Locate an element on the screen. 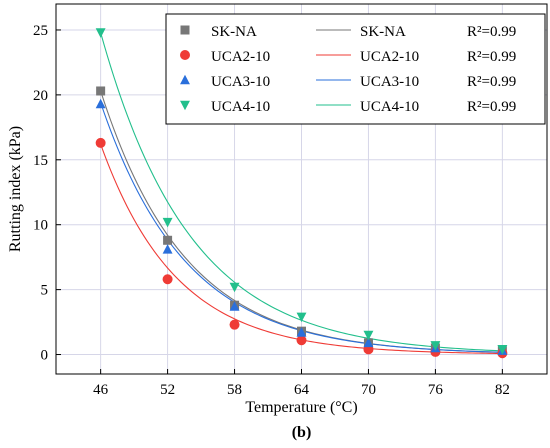 Image resolution: width=550 pixels, height=448 pixels. x-tick-label: 64 is located at coordinates (302, 390).